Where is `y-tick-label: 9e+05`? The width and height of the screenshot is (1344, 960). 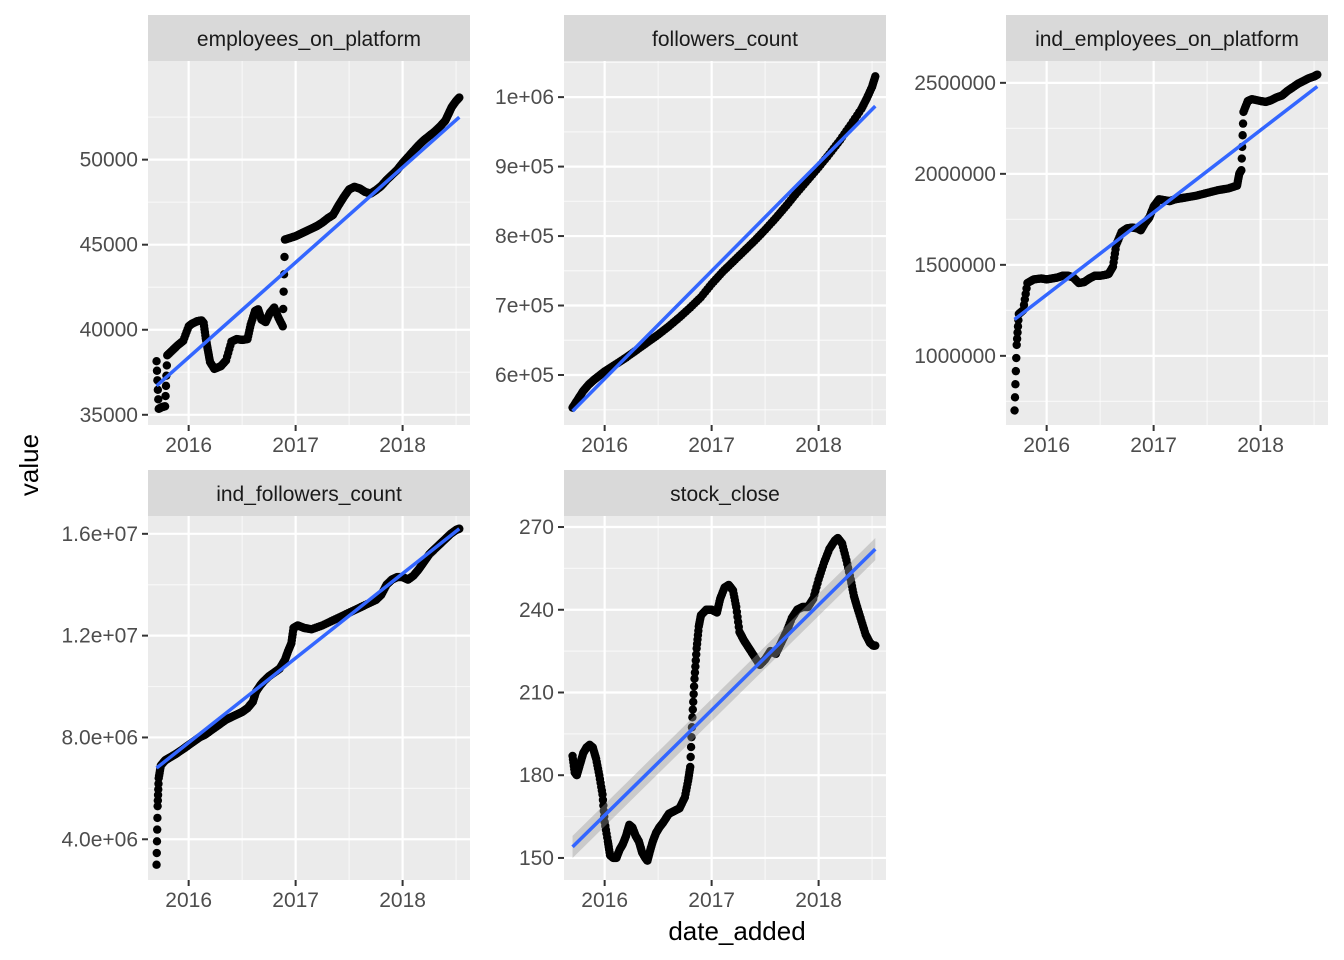 y-tick-label: 9e+05 is located at coordinates (524, 167).